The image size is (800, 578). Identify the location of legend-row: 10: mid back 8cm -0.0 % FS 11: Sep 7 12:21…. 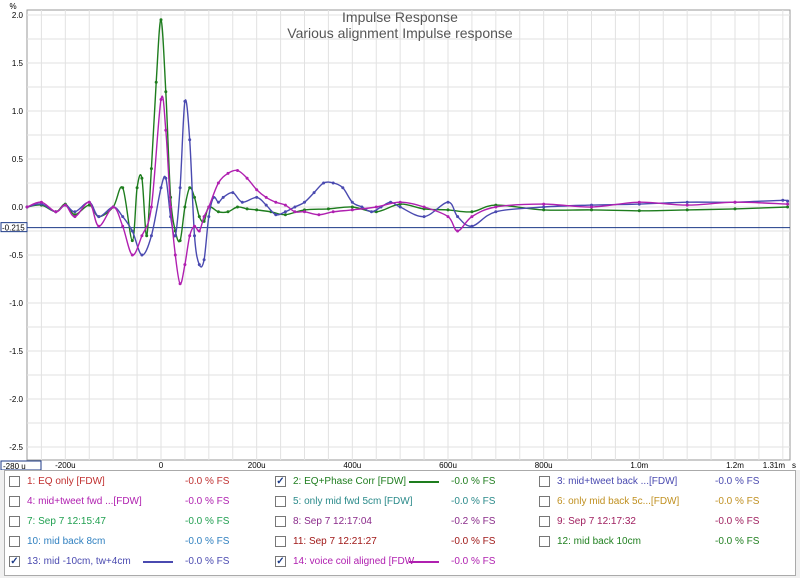
(401, 542).